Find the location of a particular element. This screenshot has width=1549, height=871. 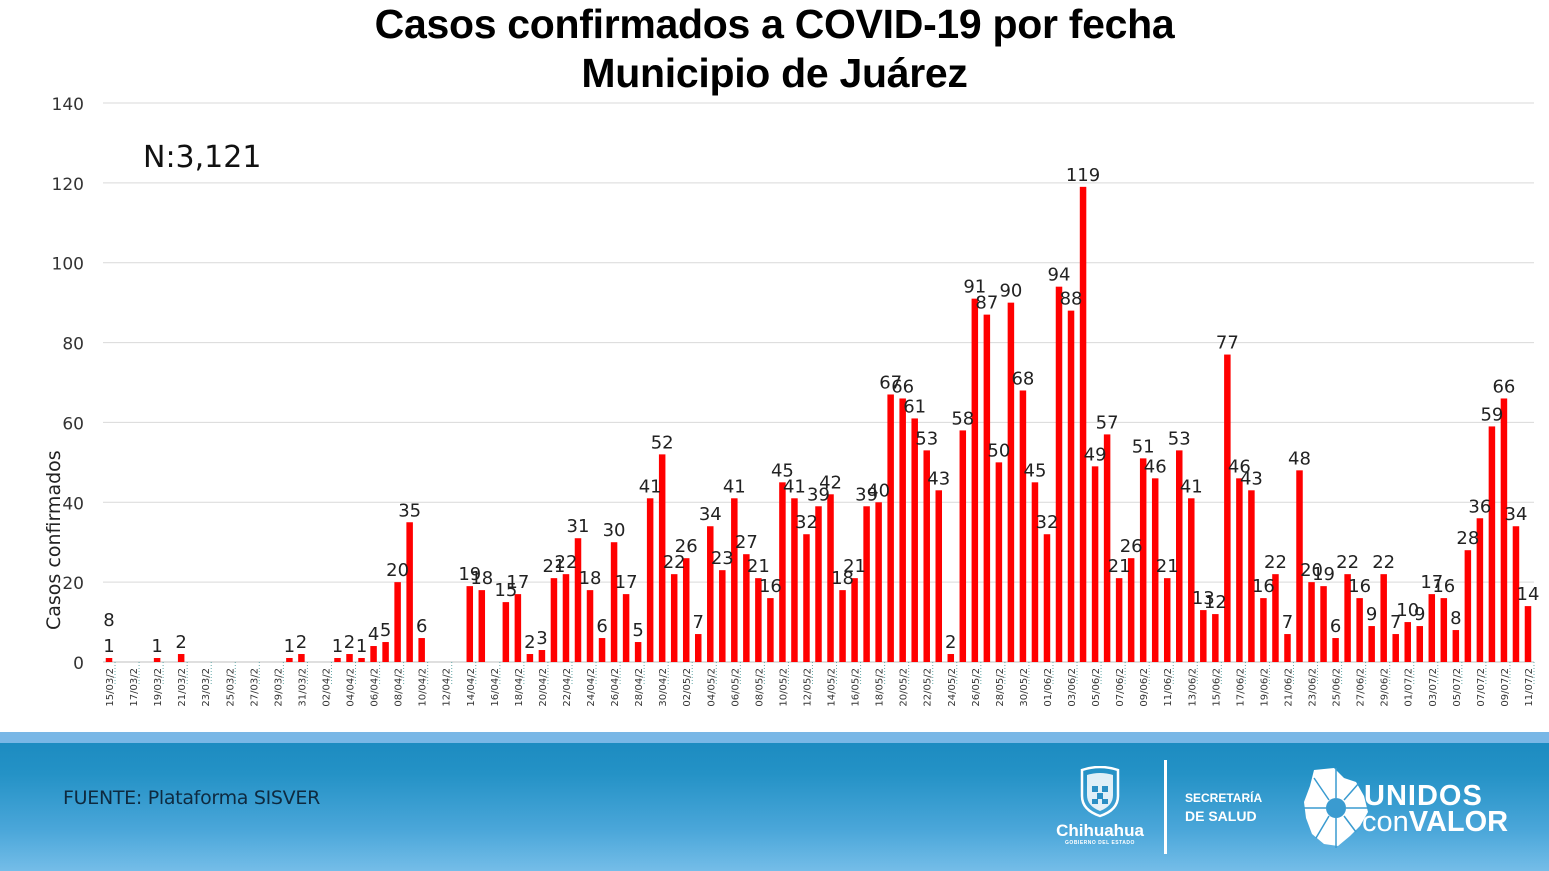

data-label: 26 is located at coordinates (1131, 546).